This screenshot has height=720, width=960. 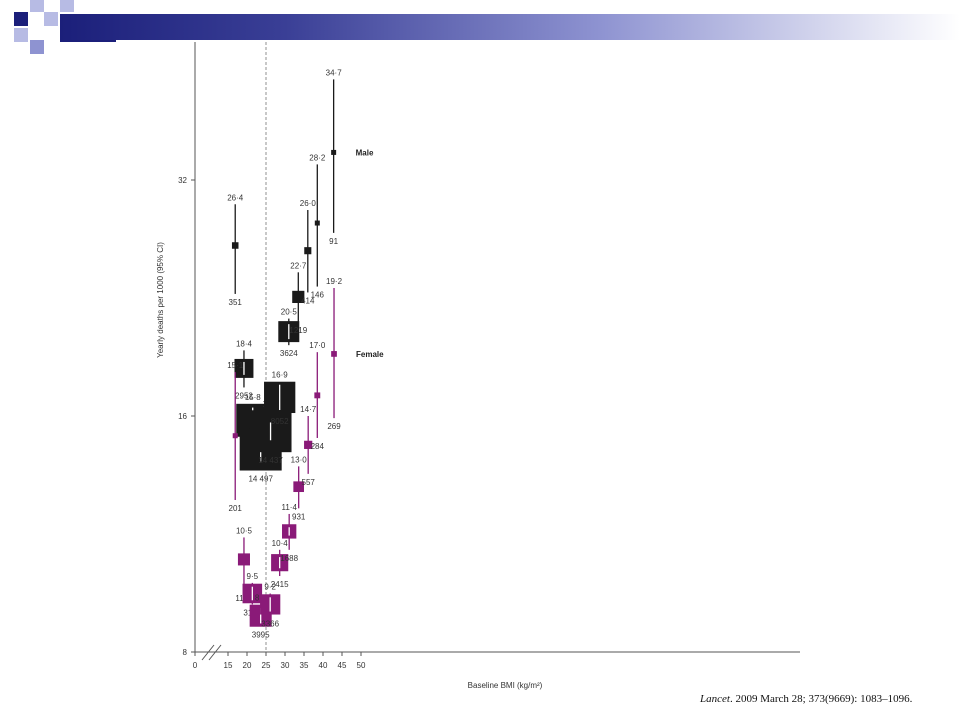 I want to click on male-rate-label: 22·7, so click(x=298, y=265).